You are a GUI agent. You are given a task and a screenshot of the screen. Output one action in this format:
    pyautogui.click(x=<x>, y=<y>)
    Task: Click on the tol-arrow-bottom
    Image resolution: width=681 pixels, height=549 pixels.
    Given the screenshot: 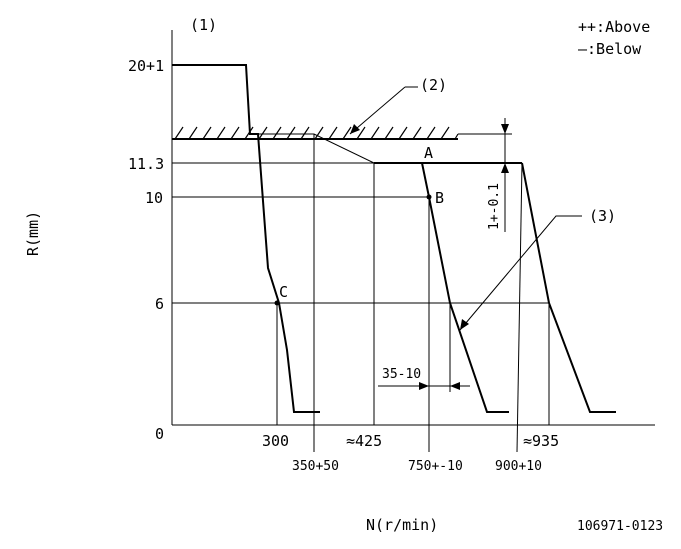 What is the action you would take?
    pyautogui.click(x=505, y=168)
    